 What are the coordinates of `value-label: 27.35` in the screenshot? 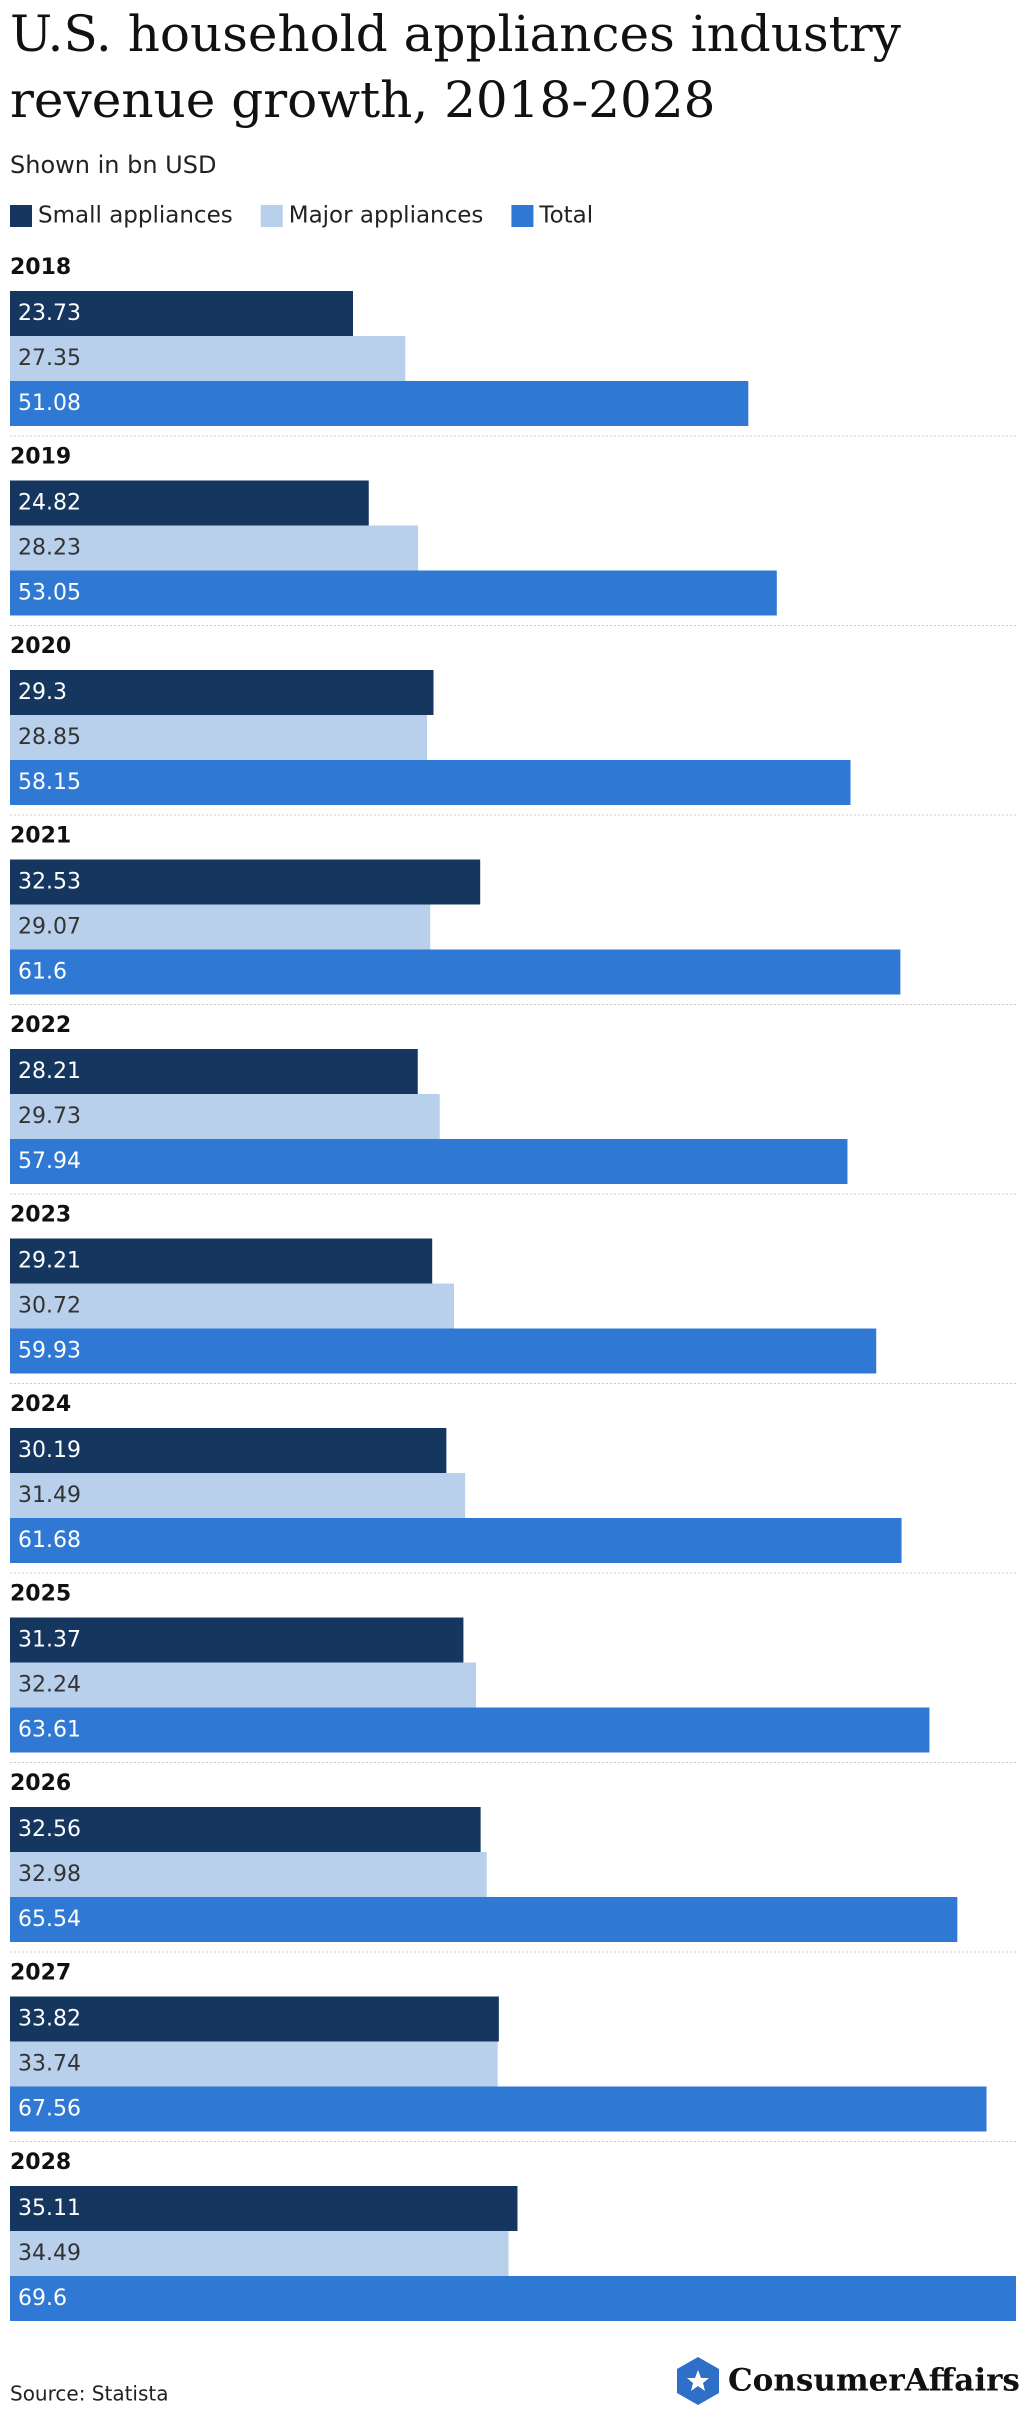 It's located at (49, 358).